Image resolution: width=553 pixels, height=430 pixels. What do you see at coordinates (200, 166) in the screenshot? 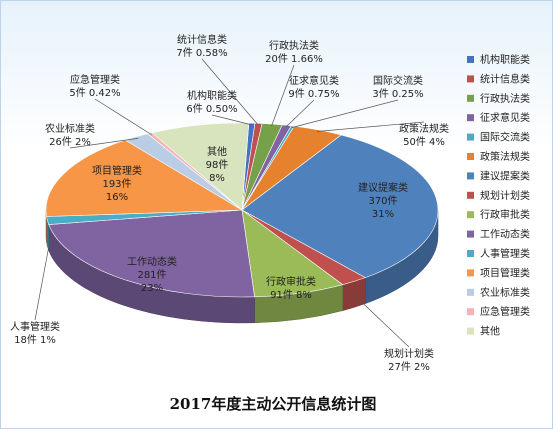
I see `slice-15-top` at bounding box center [200, 166].